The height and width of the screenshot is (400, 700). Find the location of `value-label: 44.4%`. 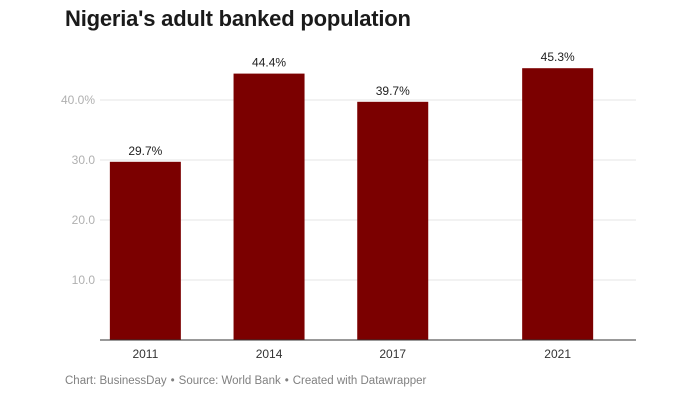

value-label: 44.4% is located at coordinates (269, 63).